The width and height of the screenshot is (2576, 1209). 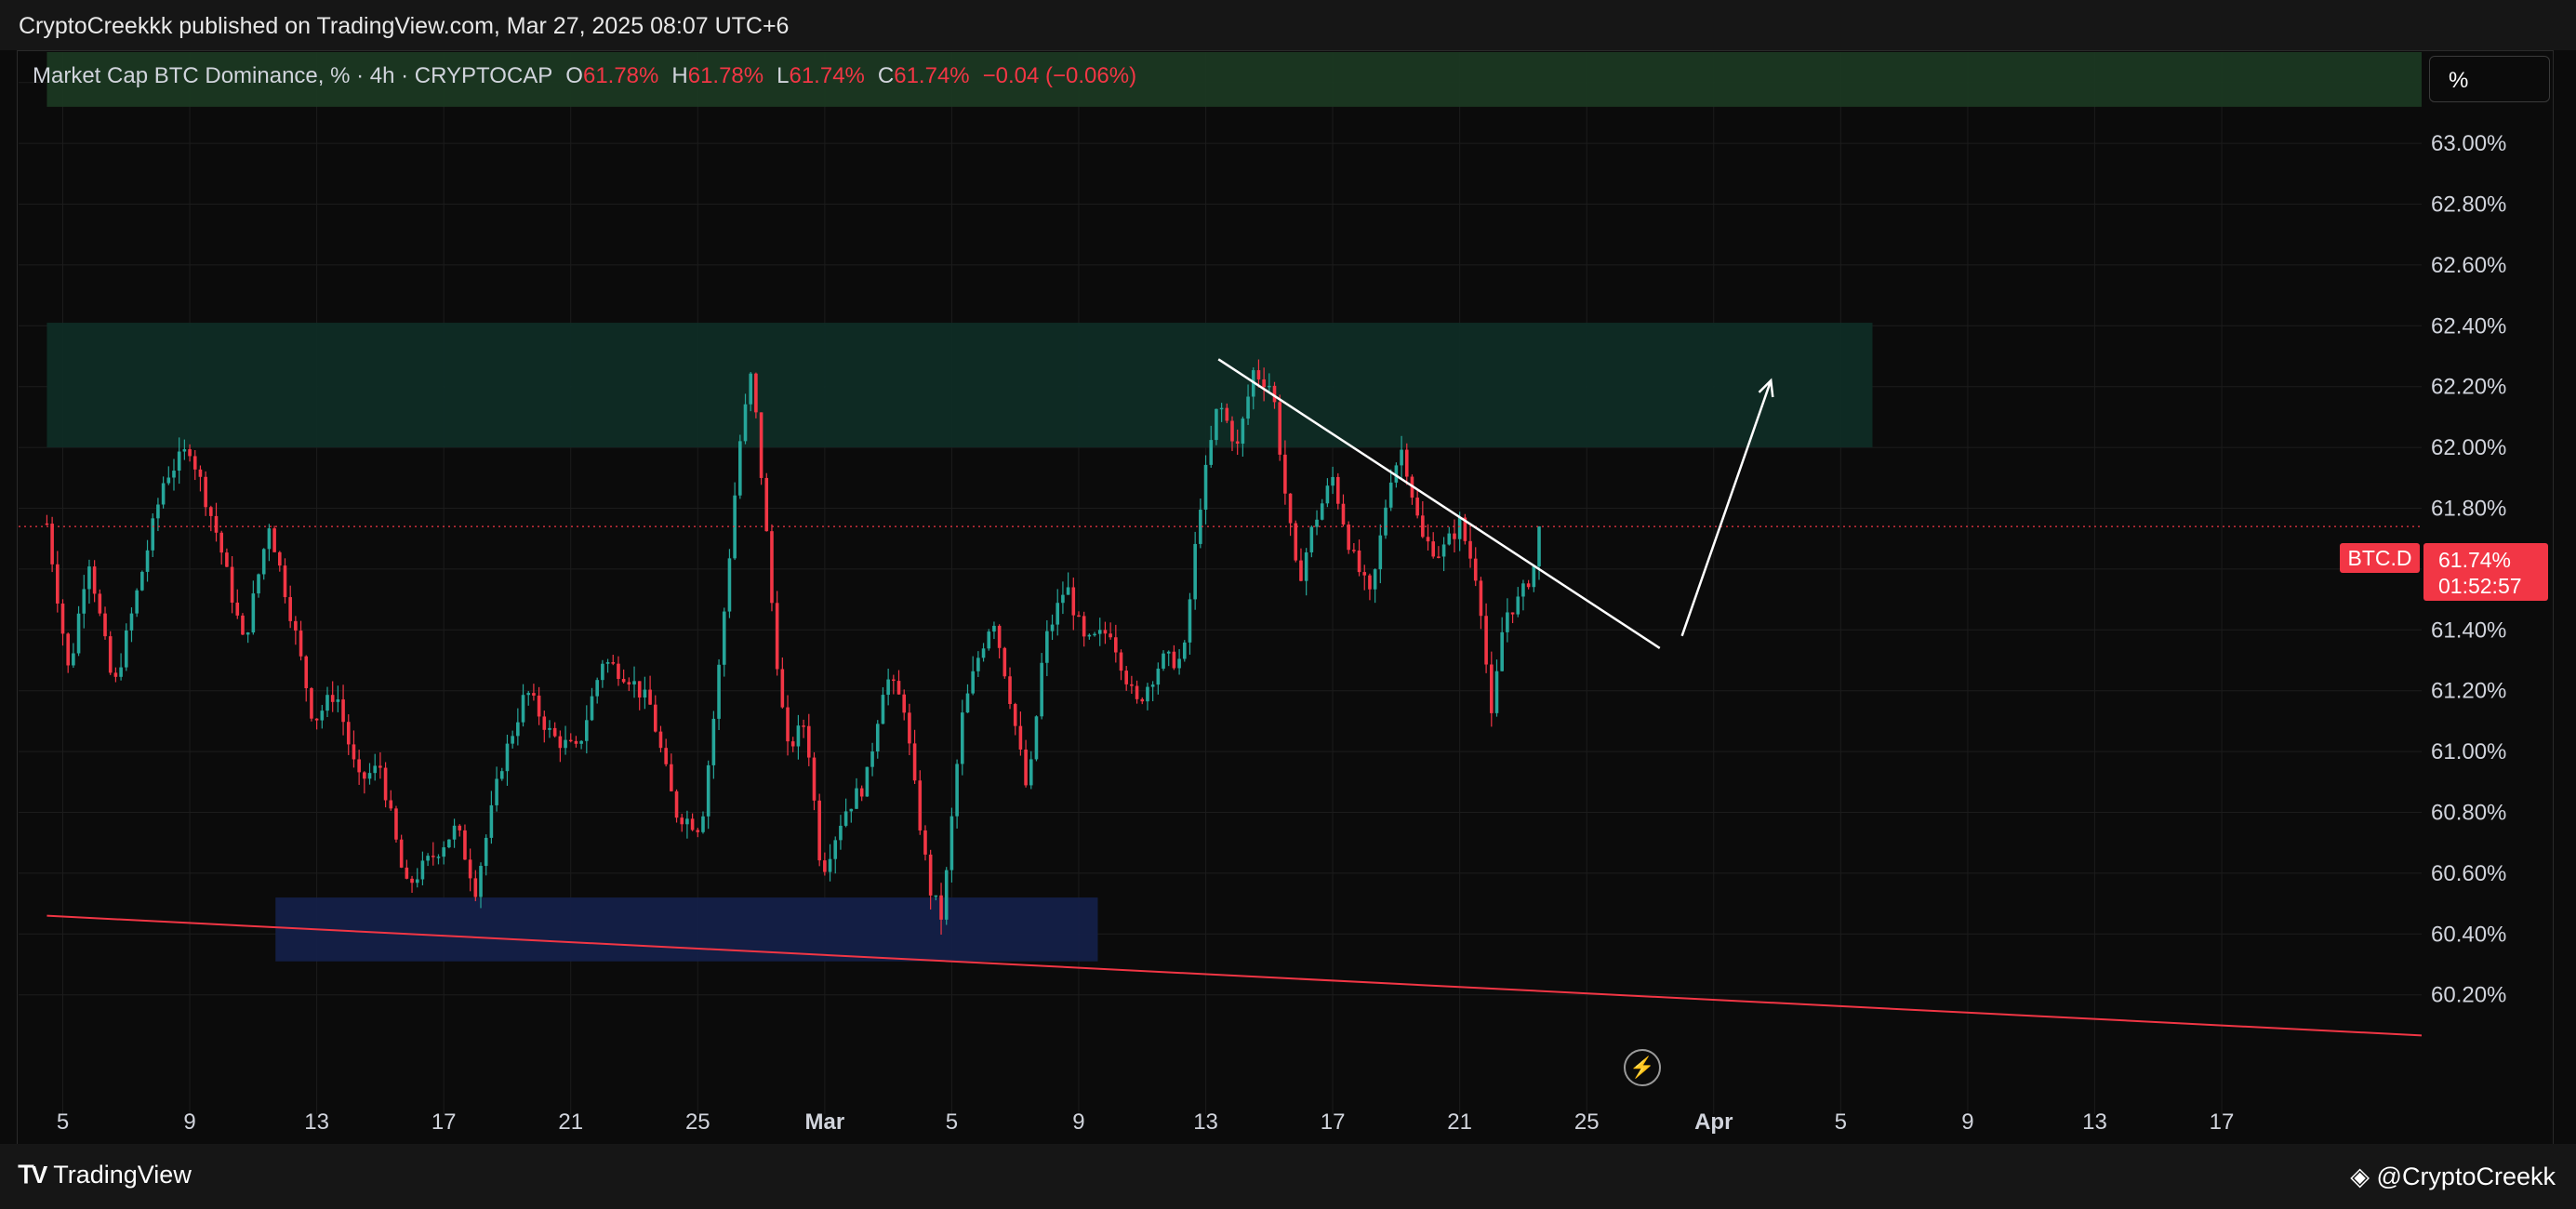 I want to click on lightning-icon: ⚡, so click(x=1642, y=1067).